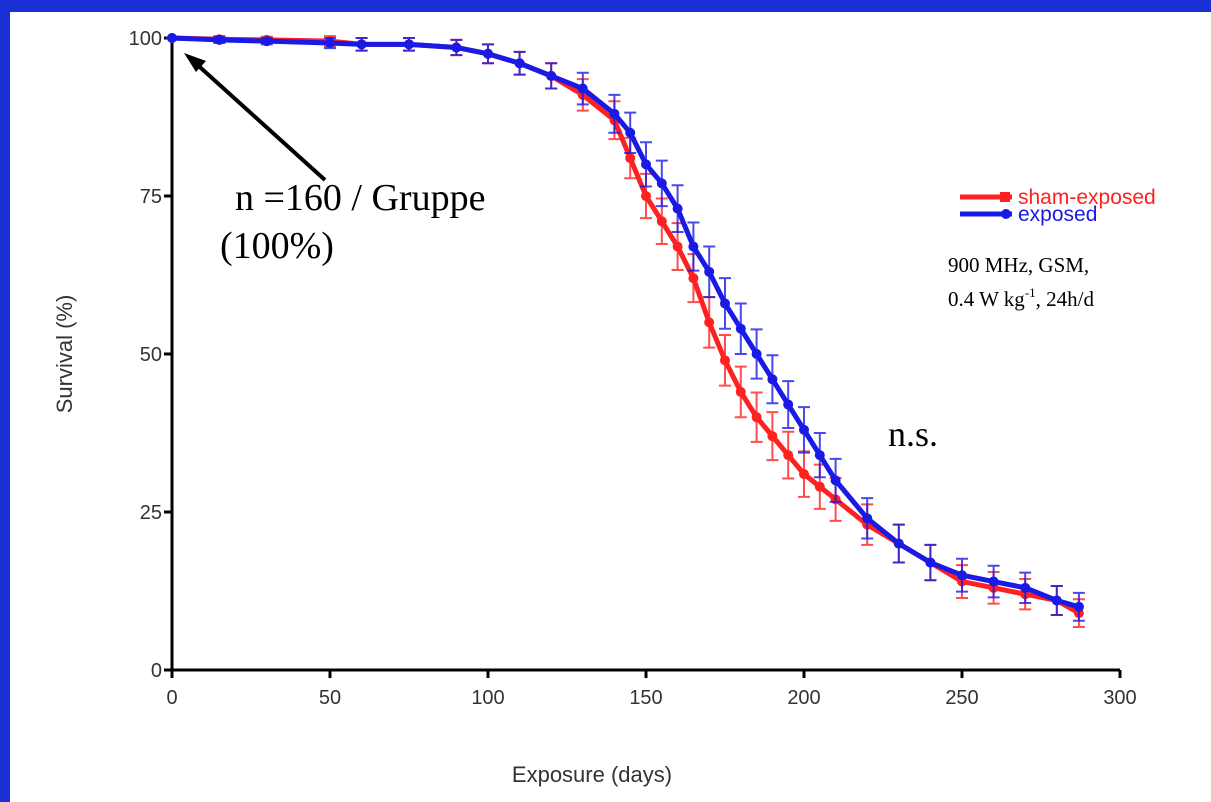 The width and height of the screenshot is (1211, 802). Describe the element at coordinates (961, 698) in the screenshot. I see `x-tick-label: 250` at that location.